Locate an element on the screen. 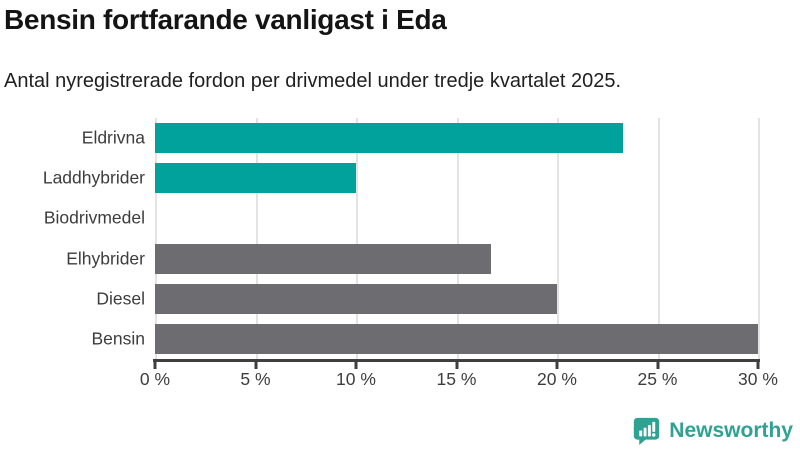  axis-tick-label: 10 % is located at coordinates (356, 379).